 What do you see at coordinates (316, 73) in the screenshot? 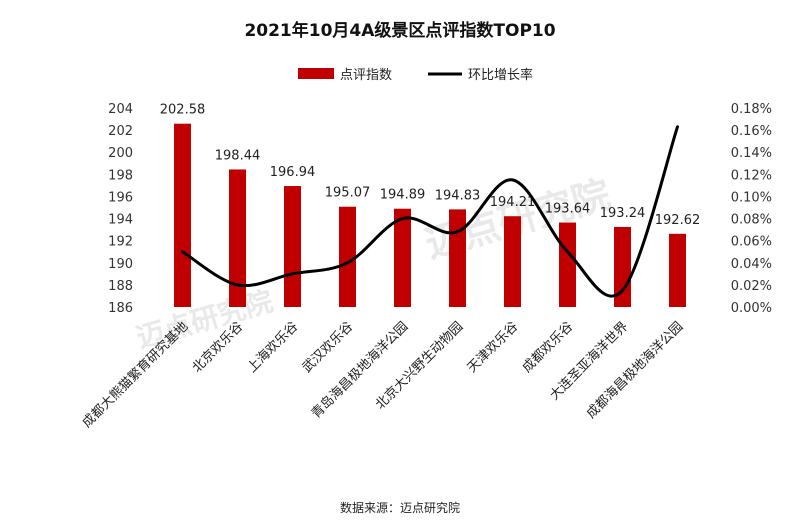
I see `legend-bar-swatch` at bounding box center [316, 73].